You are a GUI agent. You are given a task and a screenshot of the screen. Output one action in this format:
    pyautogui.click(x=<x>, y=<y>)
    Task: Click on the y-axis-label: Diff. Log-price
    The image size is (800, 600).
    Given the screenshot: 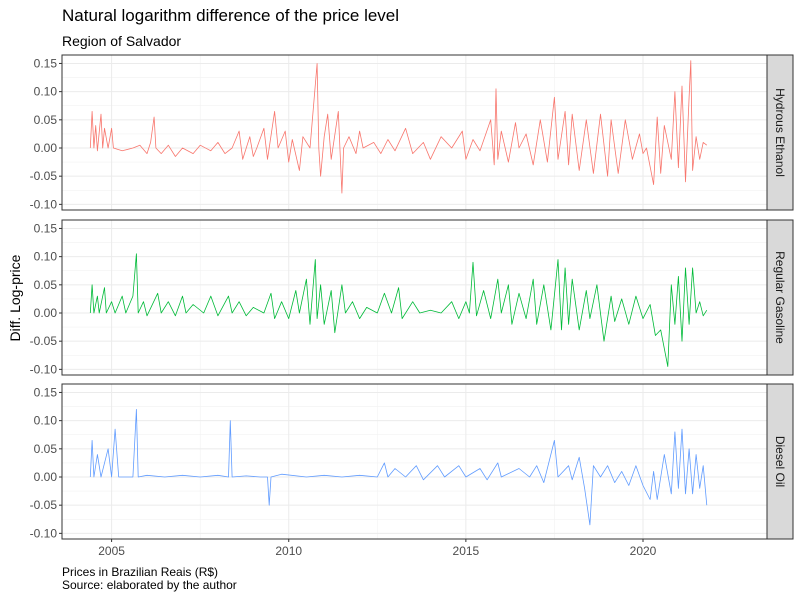 What is the action you would take?
    pyautogui.click(x=15, y=297)
    